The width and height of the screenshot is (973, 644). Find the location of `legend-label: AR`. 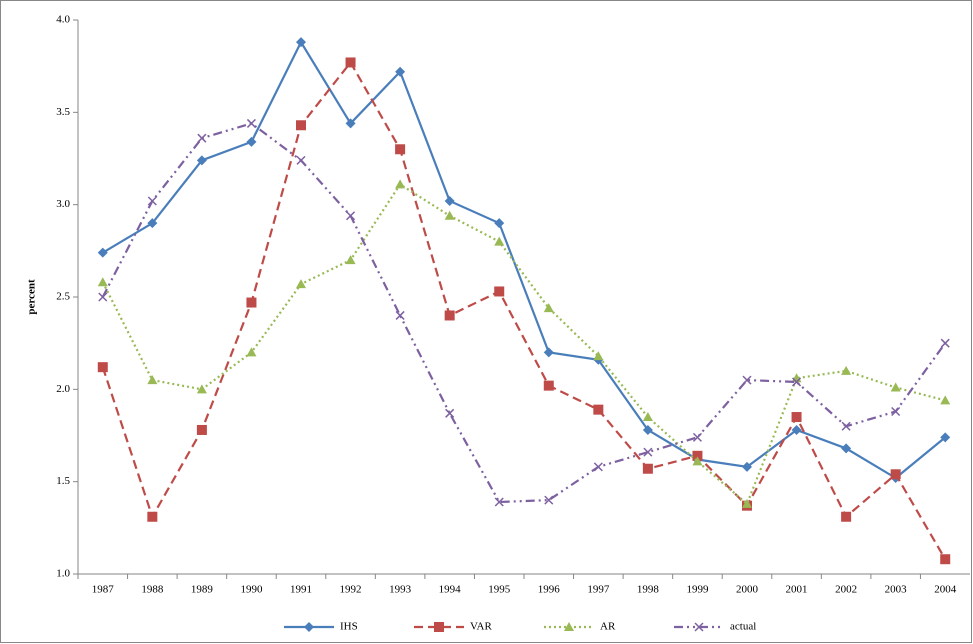

legend-label: AR is located at coordinates (608, 627).